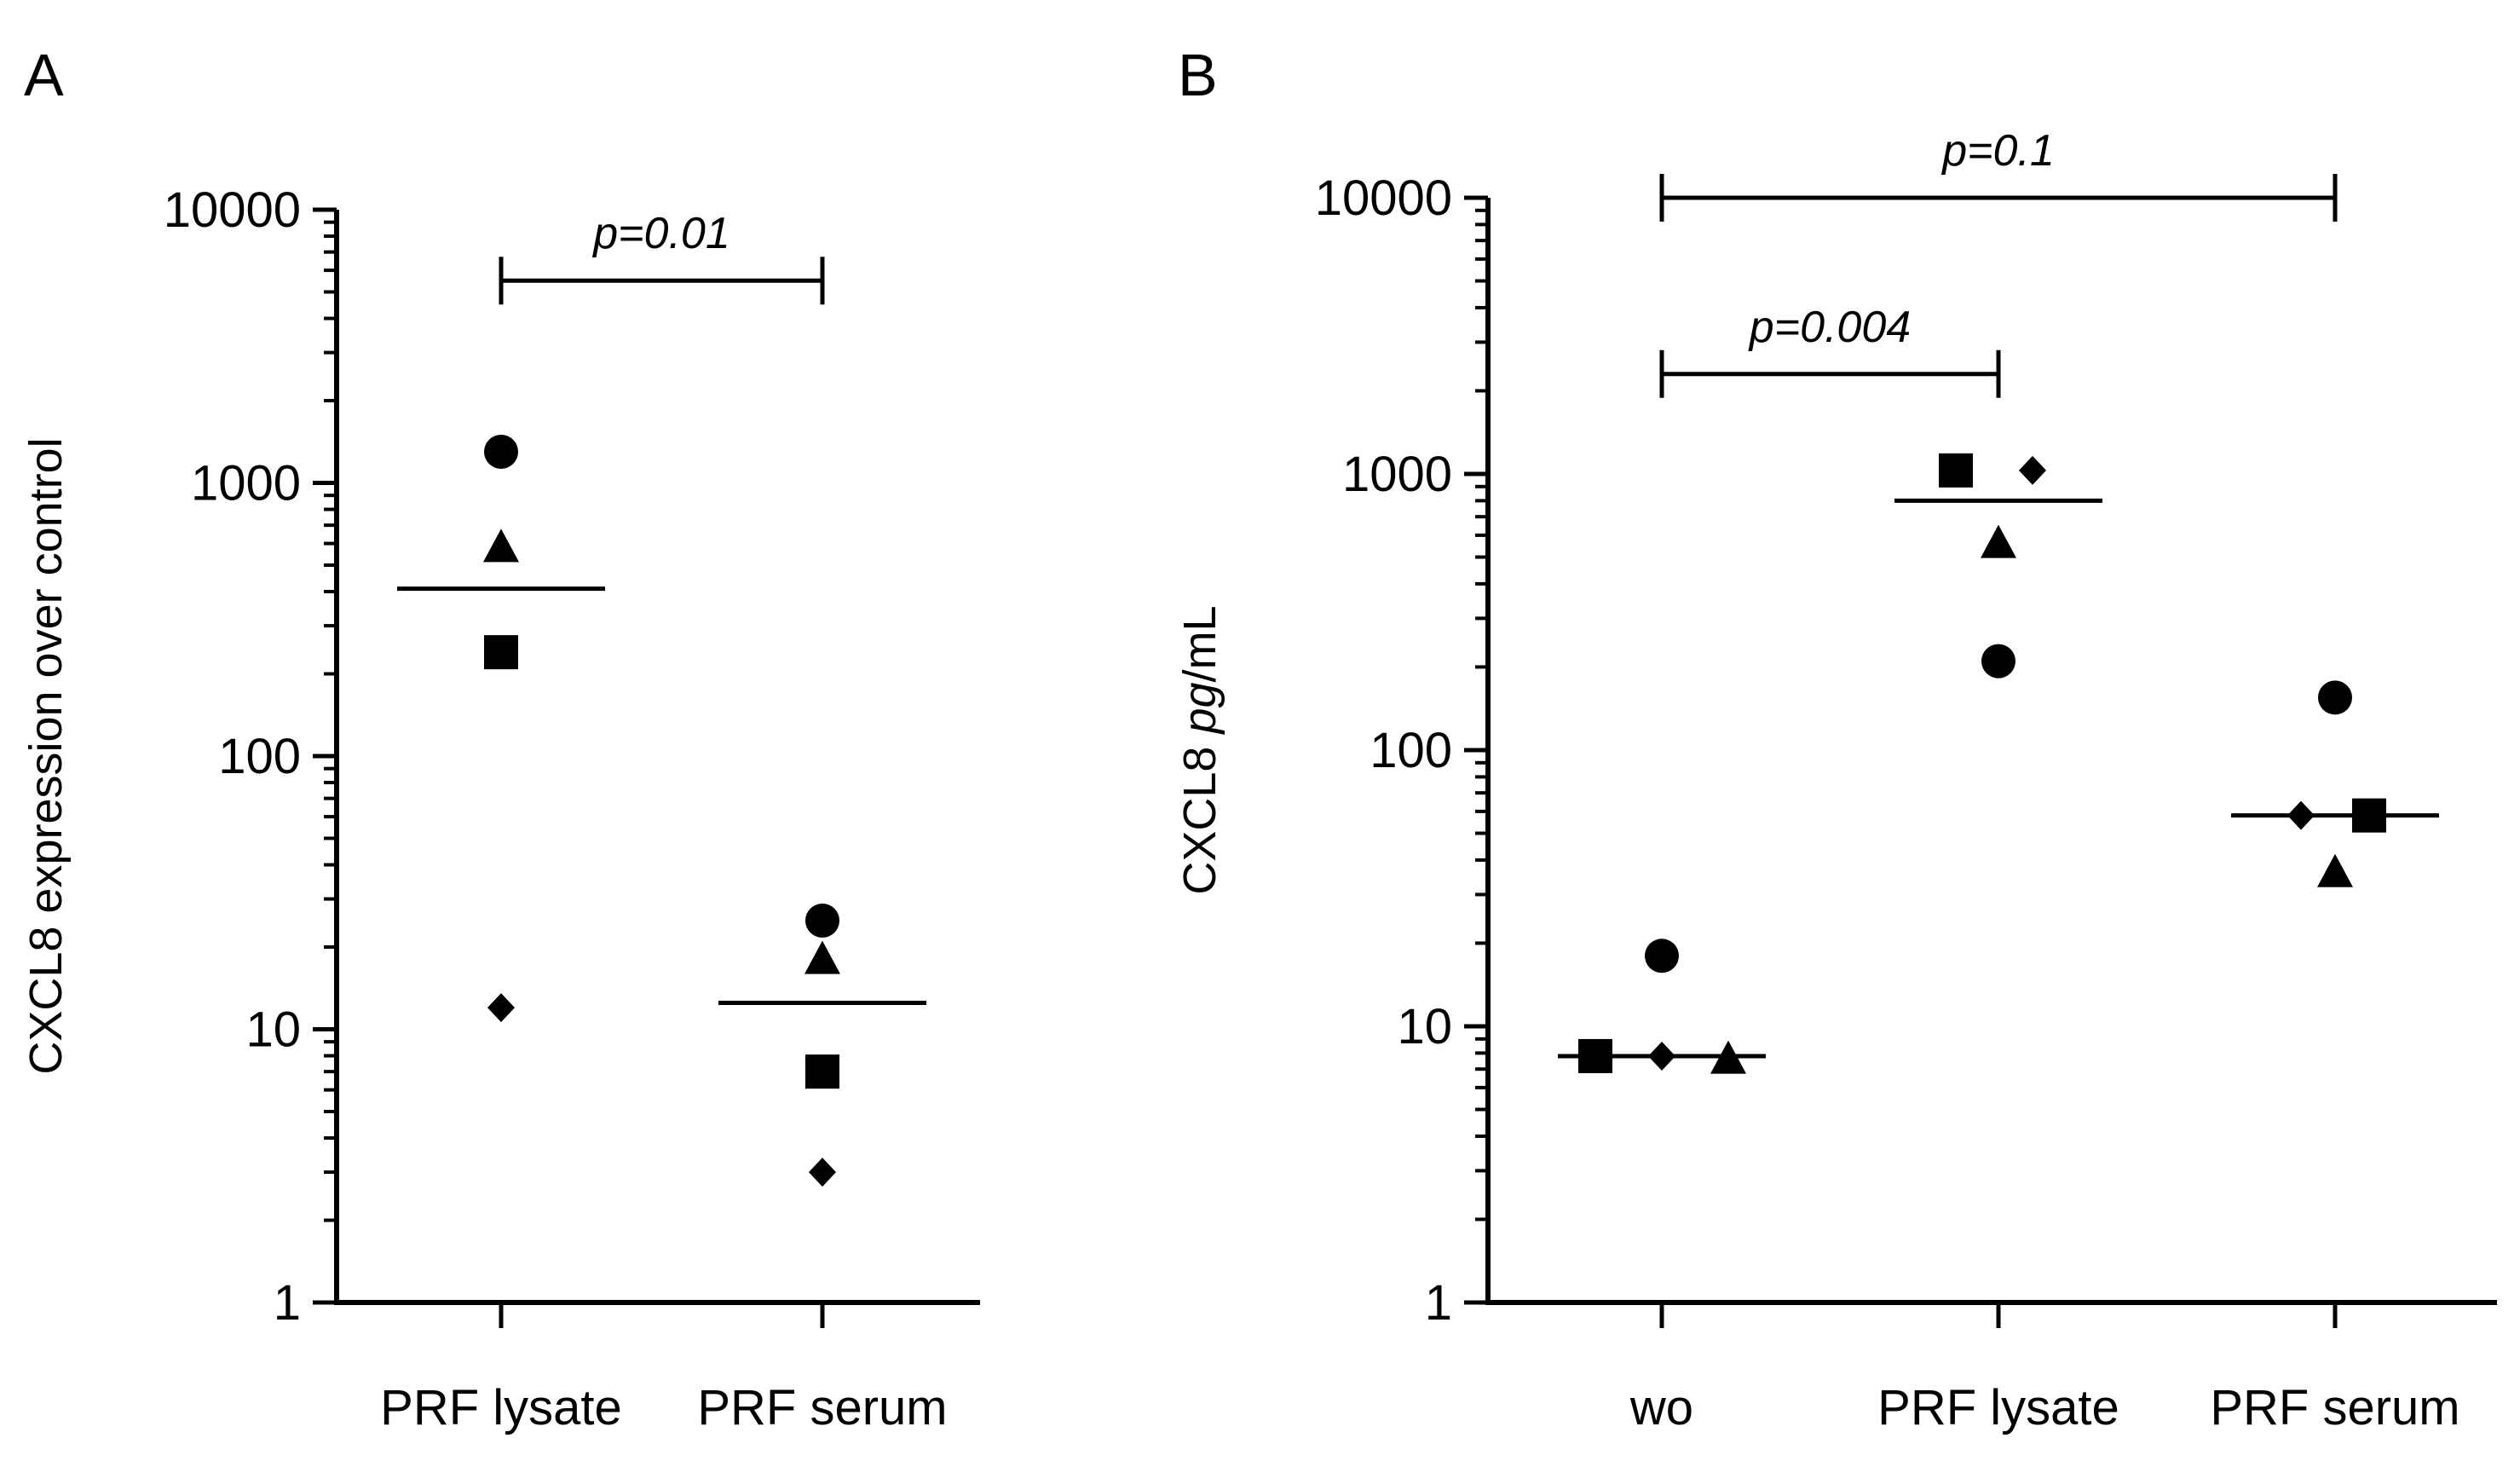 This screenshot has width=2520, height=1467. Describe the element at coordinates (1438, 1303) in the screenshot. I see `panel-b-y-tick-label: 1` at that location.